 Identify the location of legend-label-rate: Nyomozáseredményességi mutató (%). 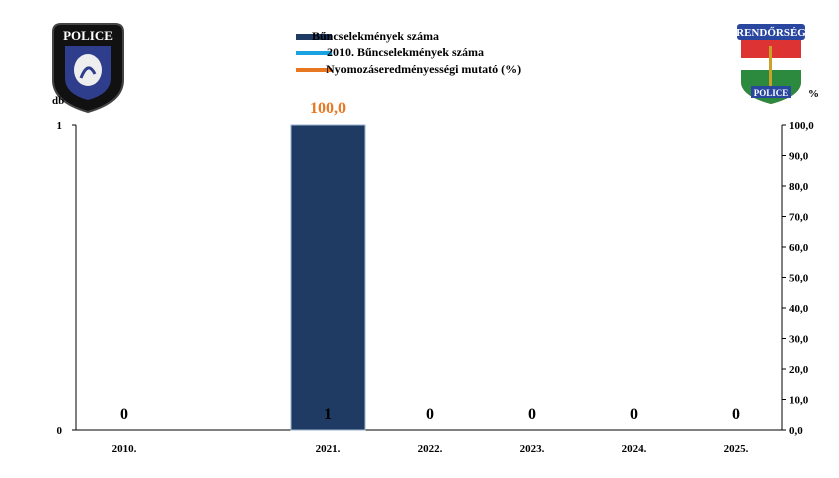
(423, 69).